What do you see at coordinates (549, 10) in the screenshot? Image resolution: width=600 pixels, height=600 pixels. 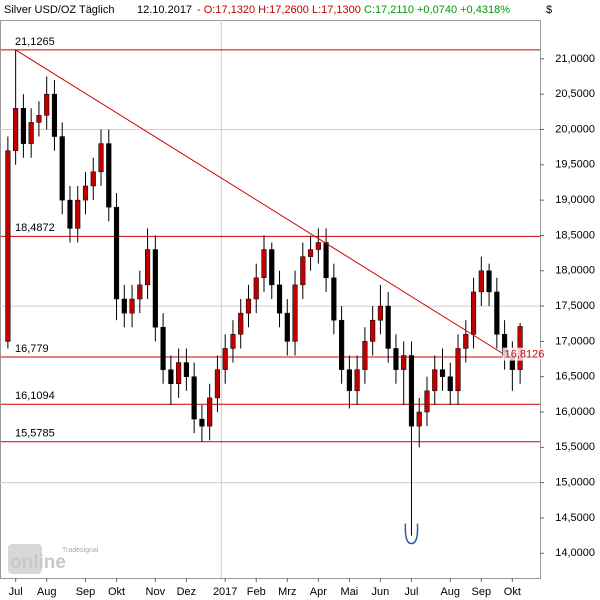 I see `unit-label: $` at bounding box center [549, 10].